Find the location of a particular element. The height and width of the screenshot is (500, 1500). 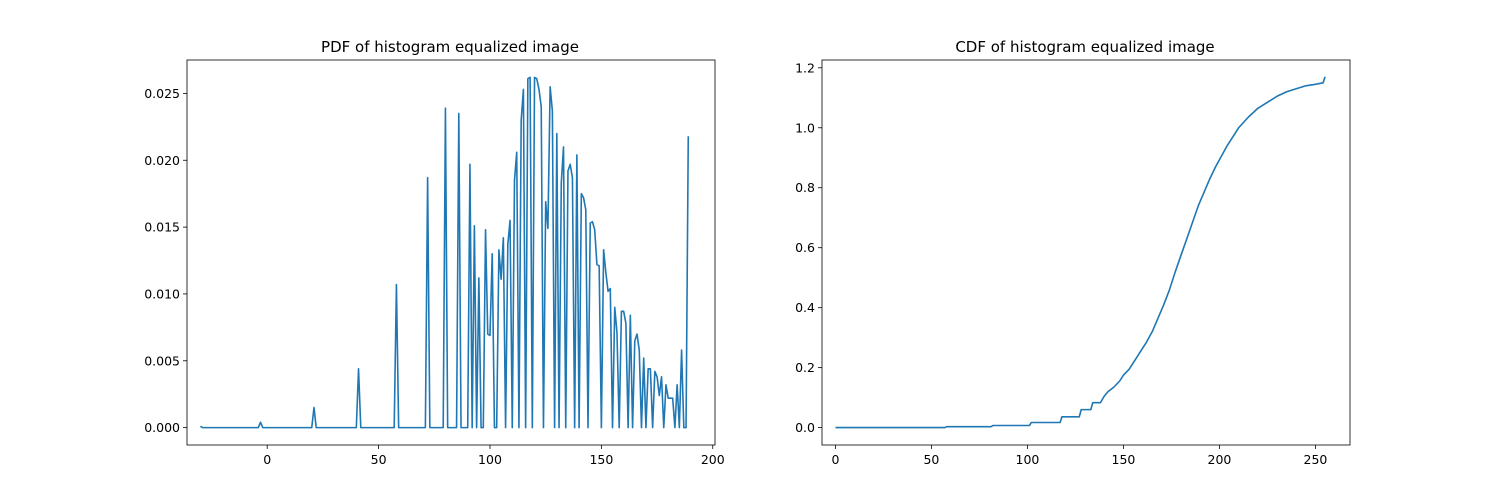

pdf-y-tick-label: 0.010 is located at coordinates (162, 293).